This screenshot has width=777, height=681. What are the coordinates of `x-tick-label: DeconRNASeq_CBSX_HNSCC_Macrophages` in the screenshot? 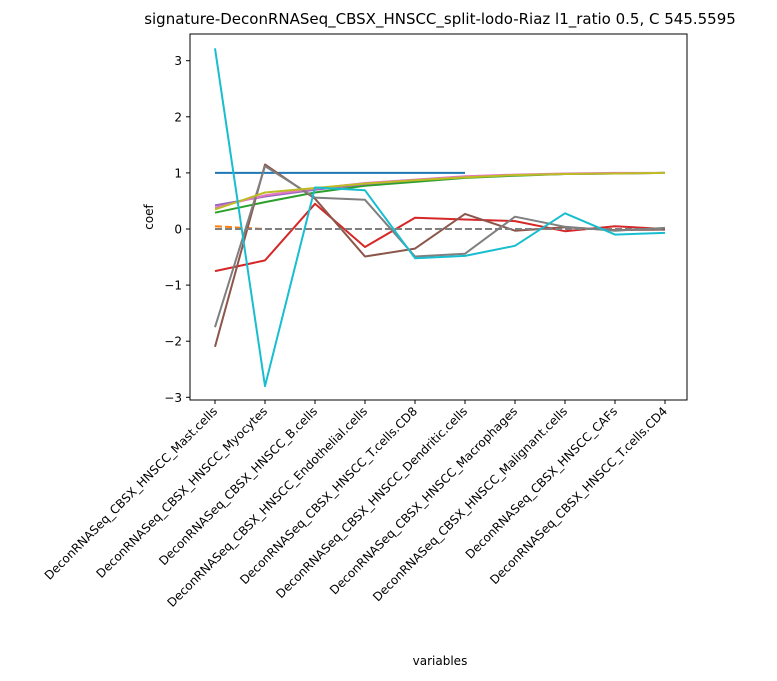 It's located at (423, 500).